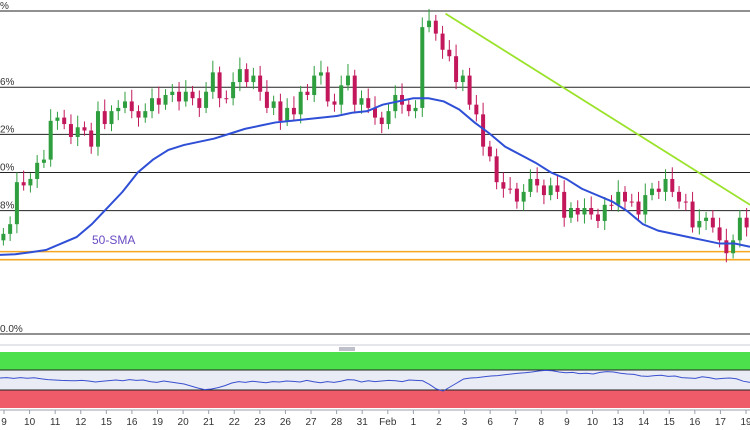 Image resolution: width=750 pixels, height=430 pixels. Describe the element at coordinates (721, 422) in the screenshot. I see `date-label: 17` at that location.